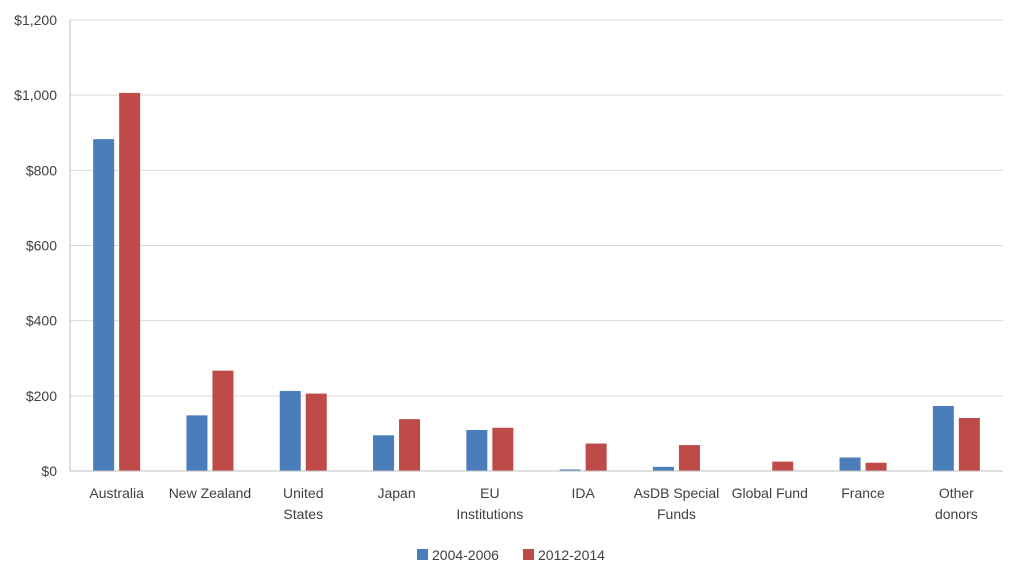  What do you see at coordinates (583, 493) in the screenshot?
I see `x-category-label: IDA` at bounding box center [583, 493].